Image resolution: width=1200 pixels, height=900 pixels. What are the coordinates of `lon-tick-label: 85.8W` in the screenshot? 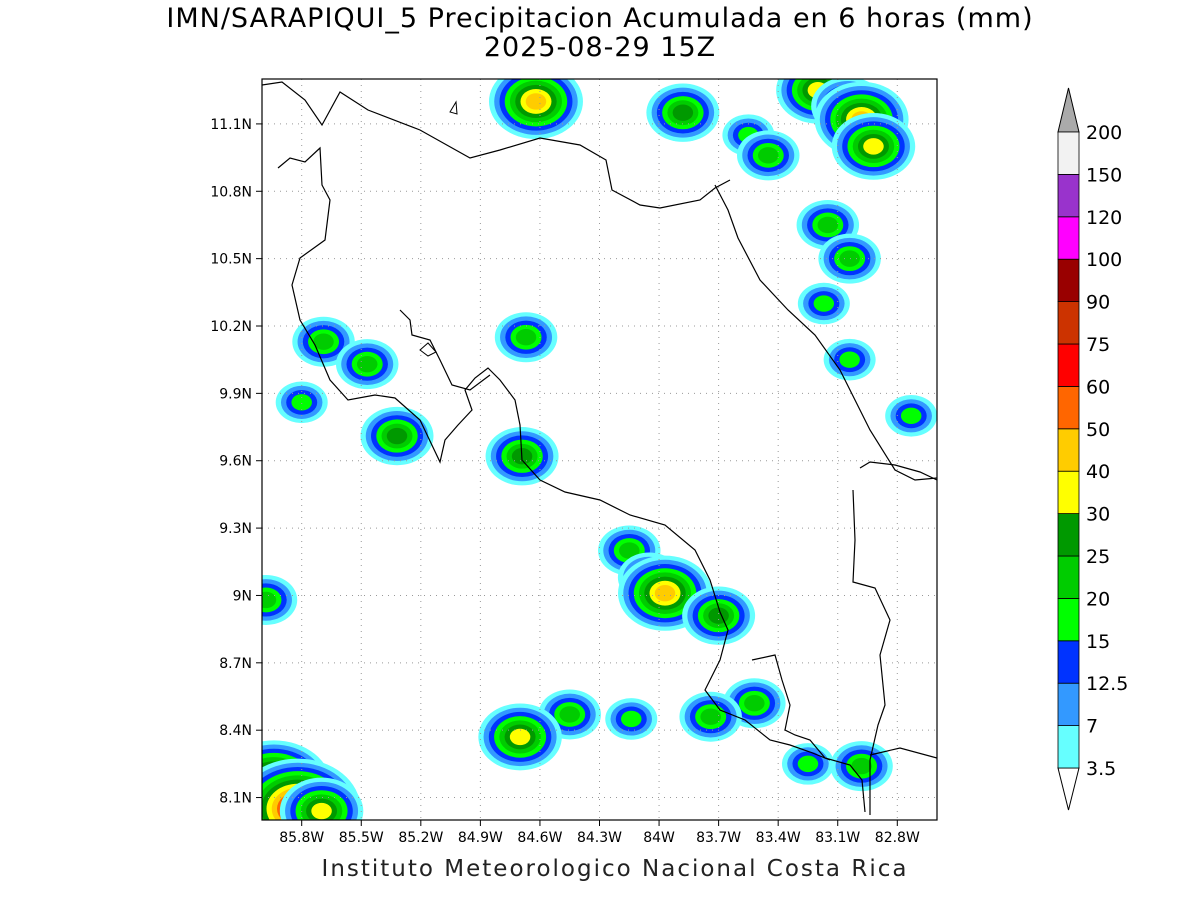 It's located at (301, 838).